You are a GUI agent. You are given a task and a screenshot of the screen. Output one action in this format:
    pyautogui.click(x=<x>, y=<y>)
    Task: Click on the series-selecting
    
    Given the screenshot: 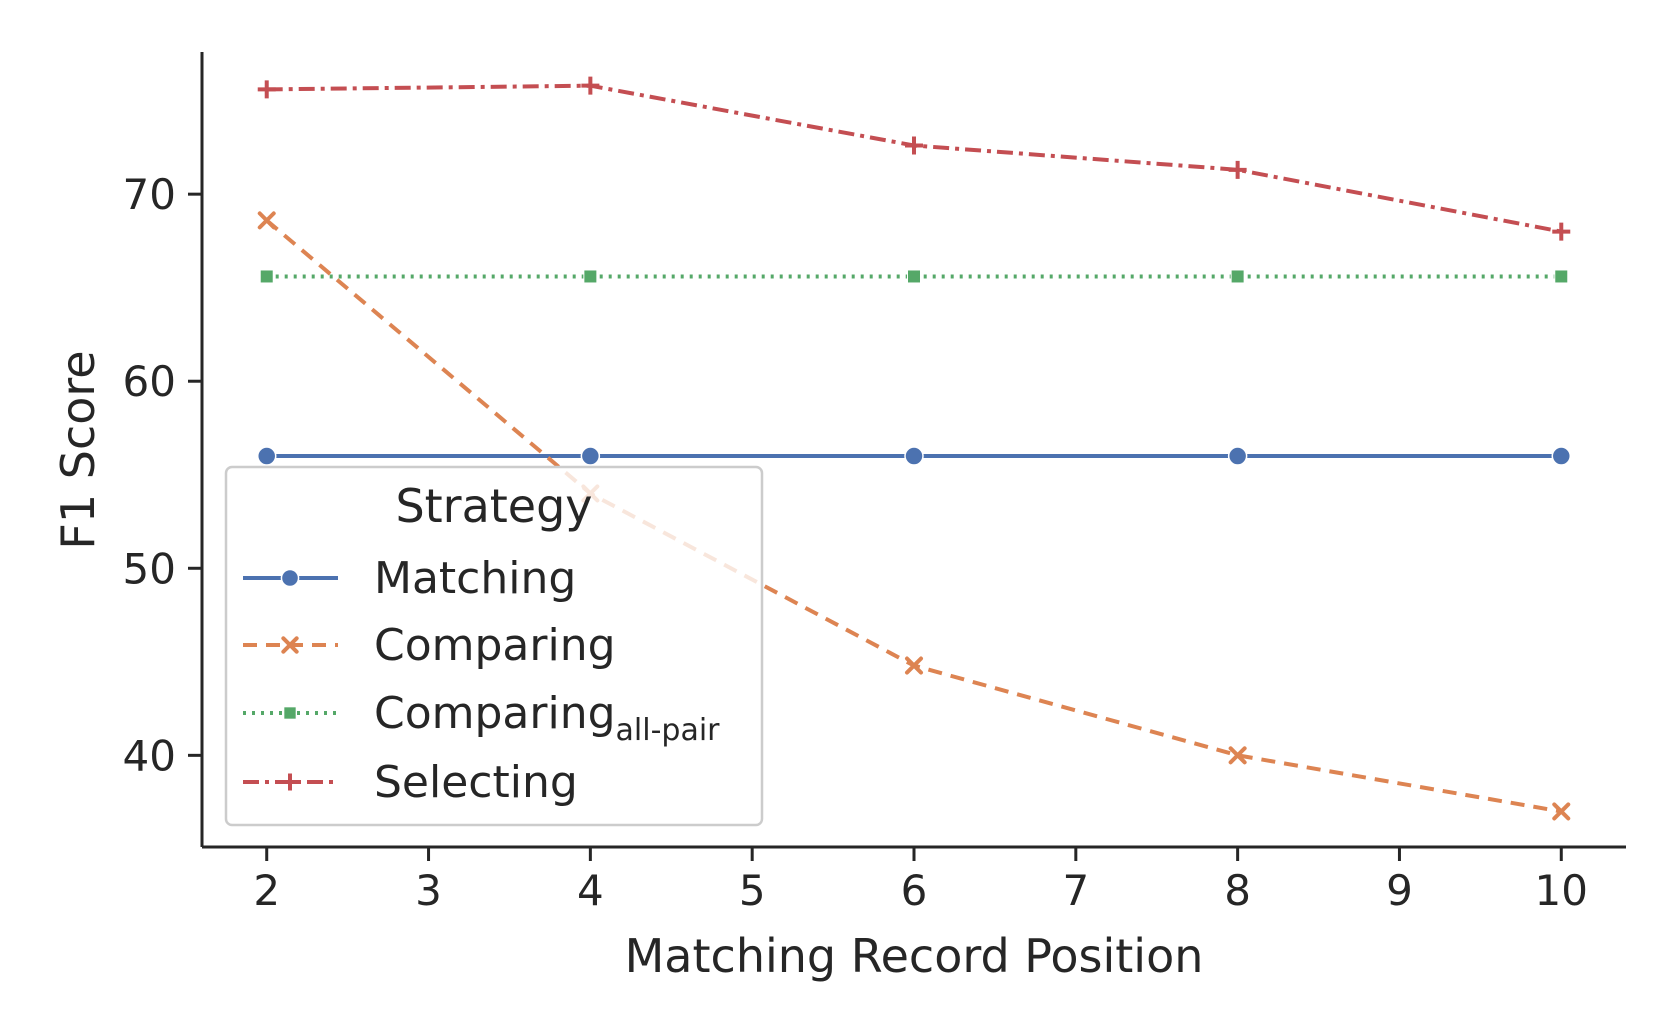 What is the action you would take?
    pyautogui.click(x=914, y=158)
    